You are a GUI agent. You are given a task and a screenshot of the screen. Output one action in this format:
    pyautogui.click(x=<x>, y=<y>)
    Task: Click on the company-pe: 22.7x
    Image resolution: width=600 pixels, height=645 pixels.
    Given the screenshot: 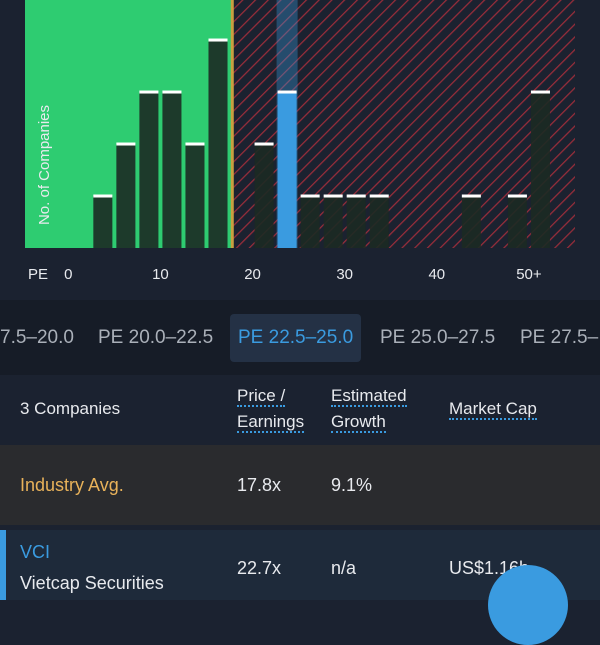 What is the action you would take?
    pyautogui.click(x=259, y=568)
    